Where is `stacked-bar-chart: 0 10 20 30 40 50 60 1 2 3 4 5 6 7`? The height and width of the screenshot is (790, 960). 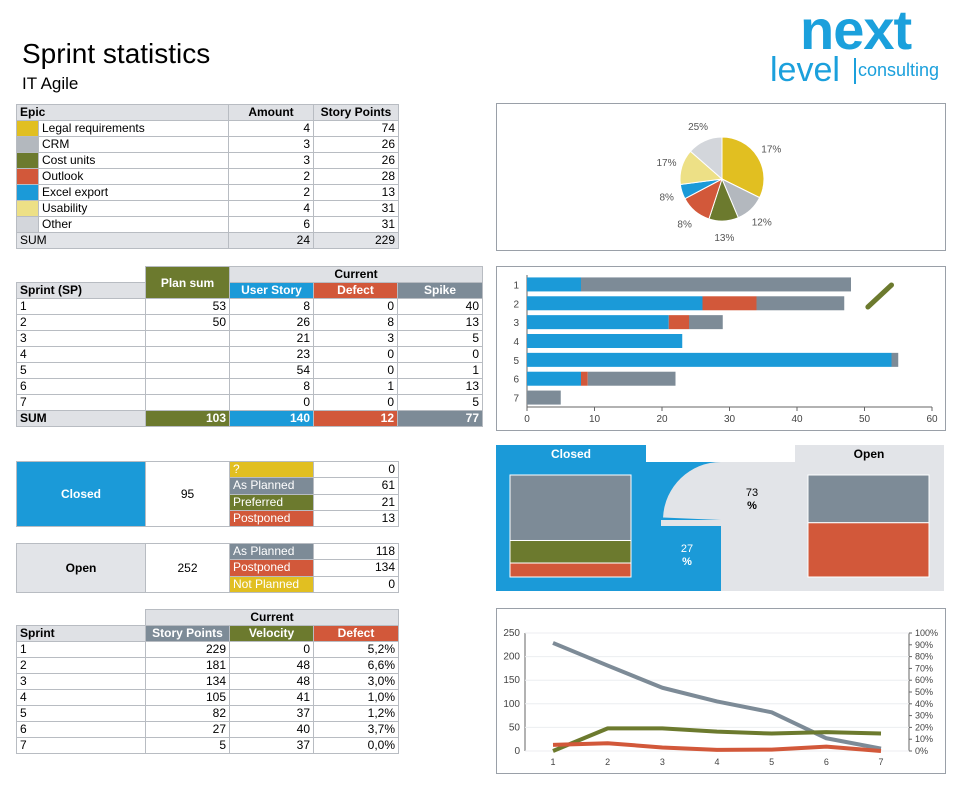 stacked-bar-chart: 0 10 20 30 40 50 60 1 2 3 4 5 6 7 is located at coordinates (725, 350).